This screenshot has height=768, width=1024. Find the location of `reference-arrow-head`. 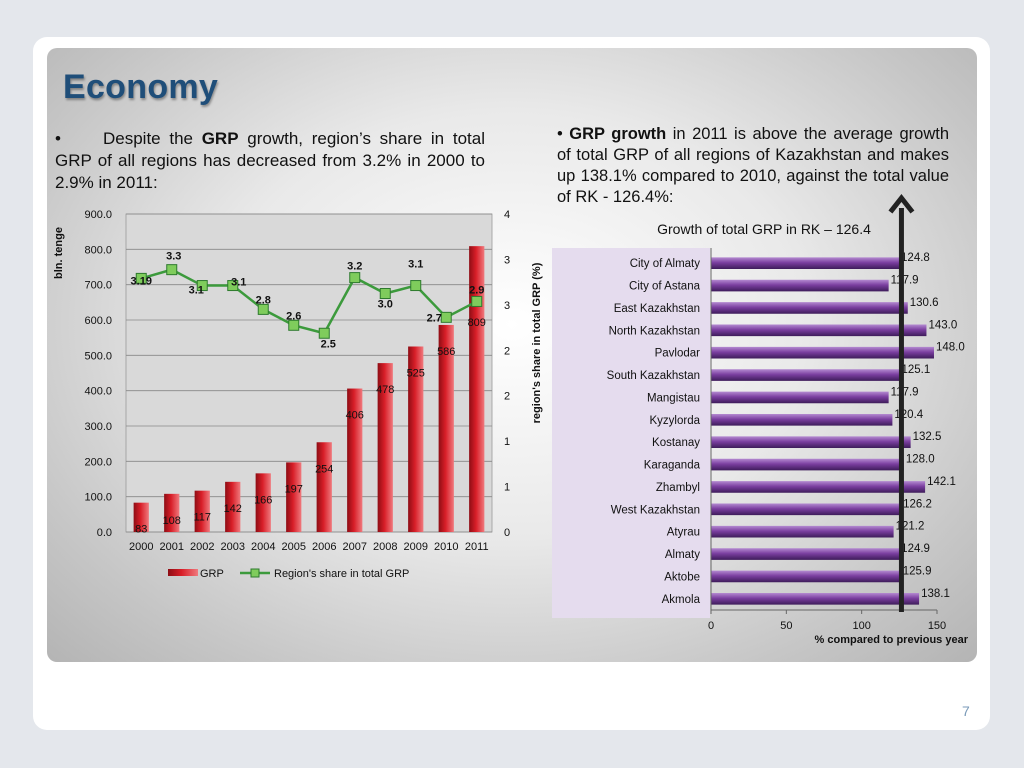

reference-arrow-head is located at coordinates (901, 203).